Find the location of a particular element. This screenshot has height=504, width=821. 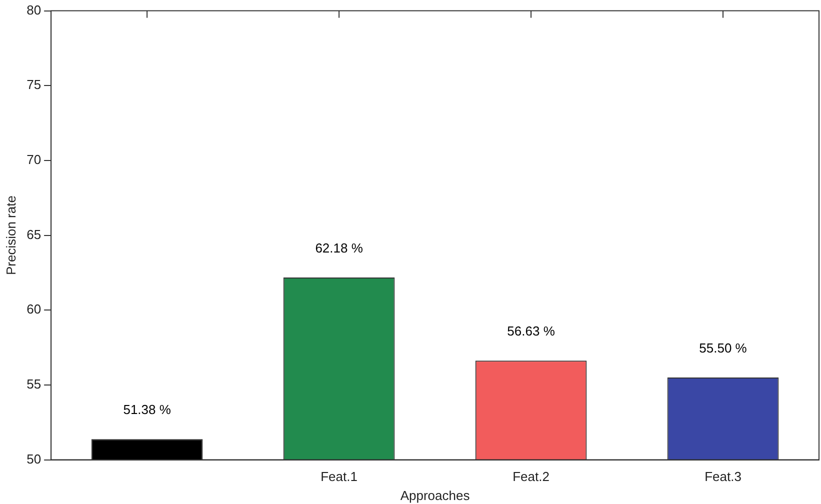

data-label: 56.63 % is located at coordinates (531, 331).